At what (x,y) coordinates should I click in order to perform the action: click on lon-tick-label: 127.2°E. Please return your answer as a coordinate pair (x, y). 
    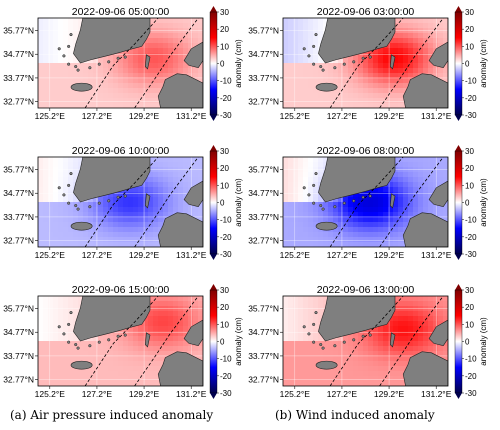
    Looking at the image, I should click on (97, 394).